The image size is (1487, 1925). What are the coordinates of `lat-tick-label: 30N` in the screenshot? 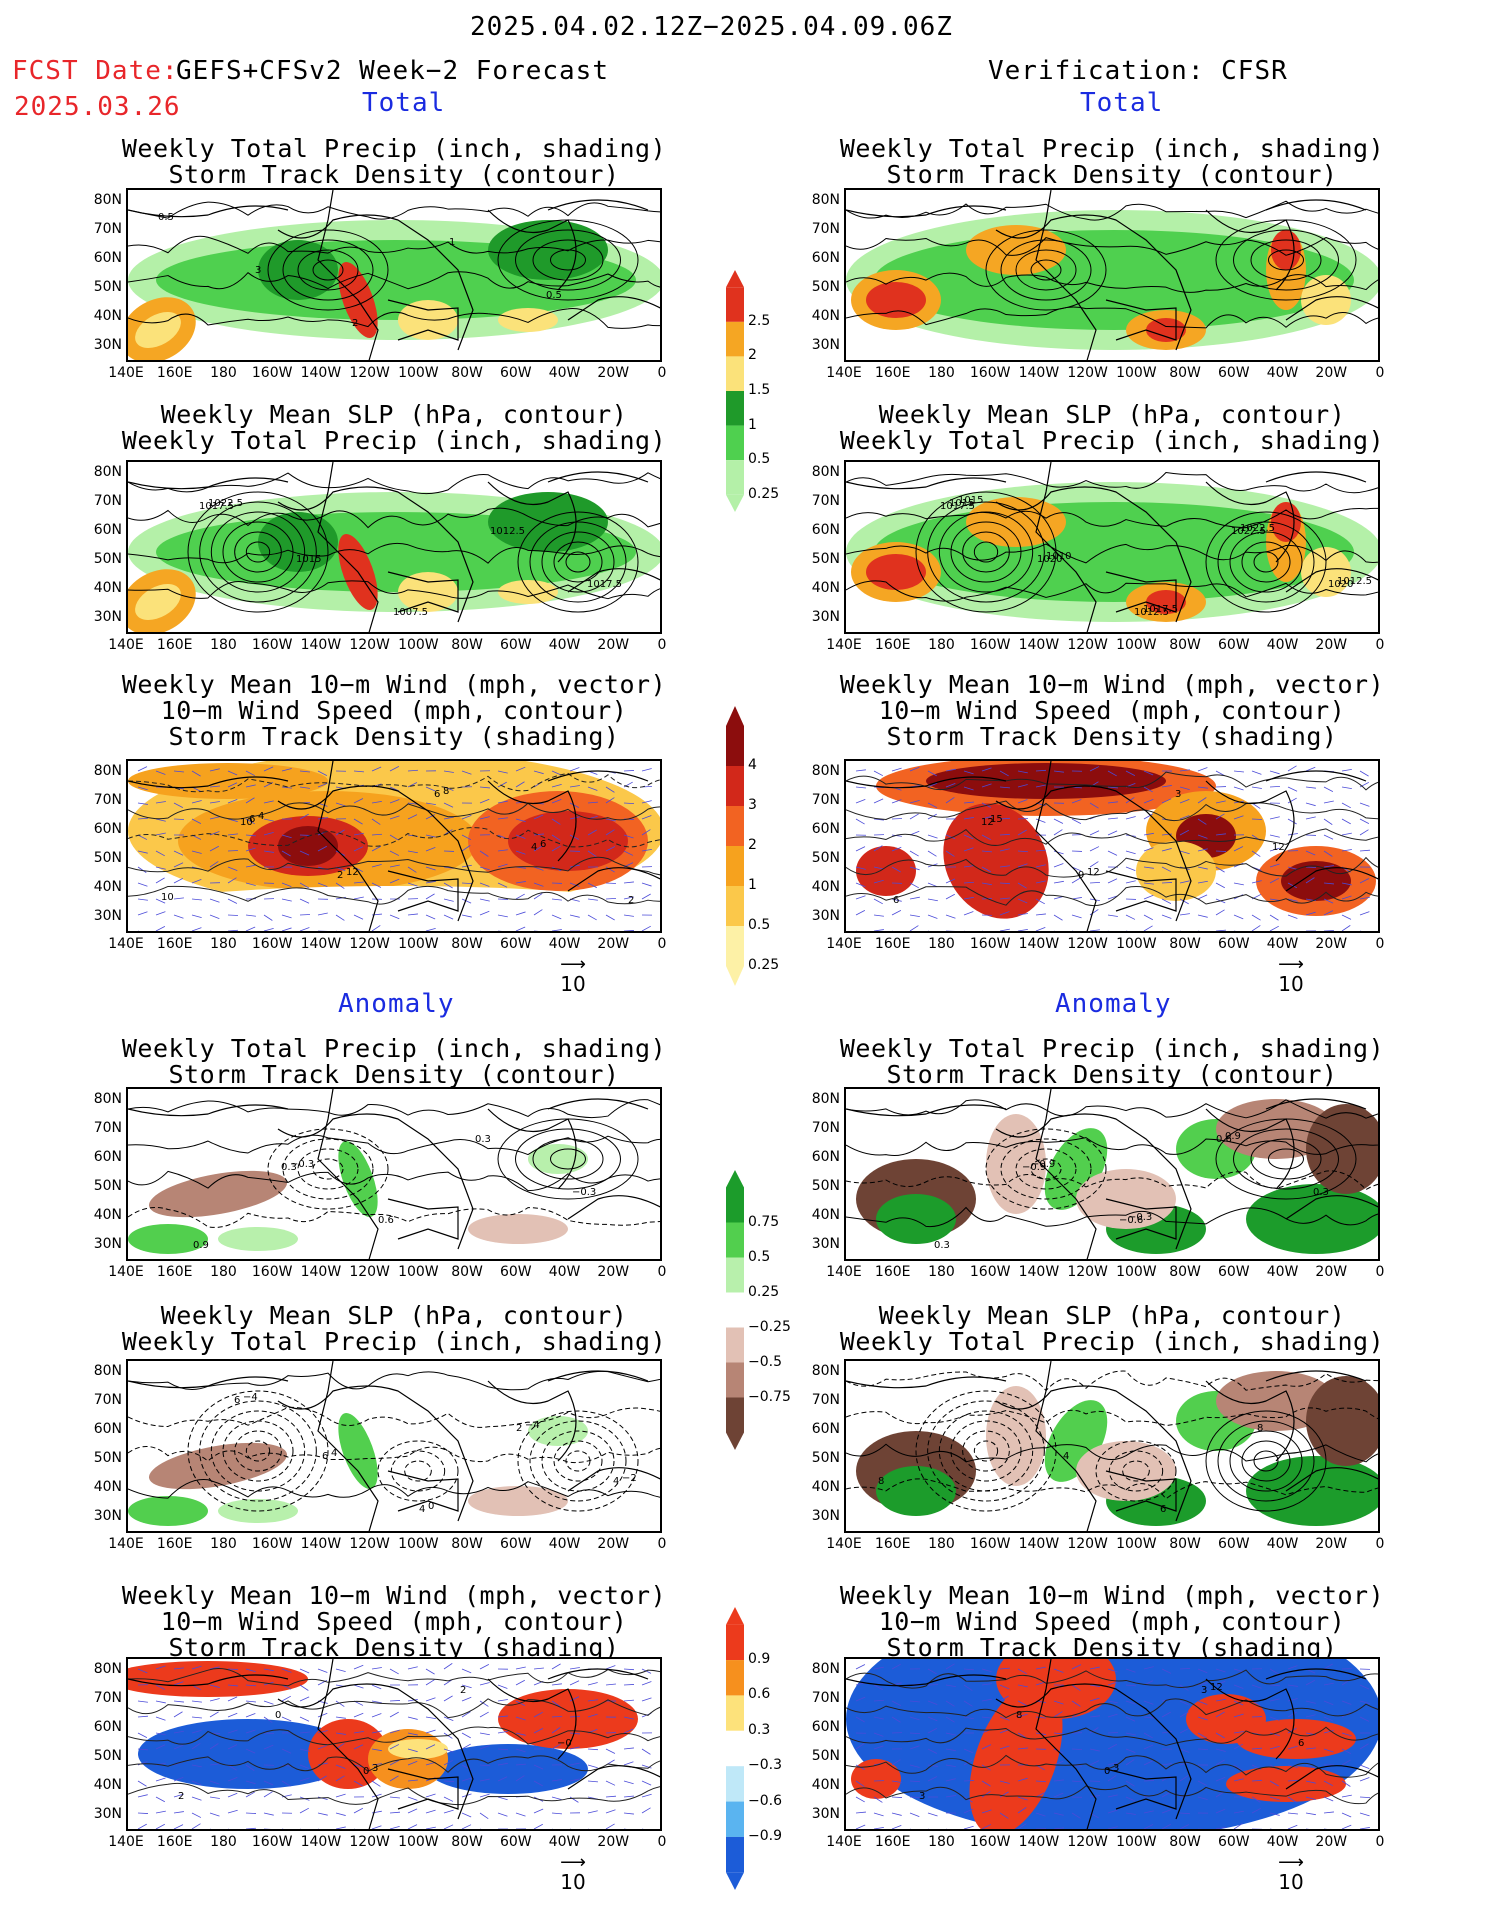 It's located at (825, 916).